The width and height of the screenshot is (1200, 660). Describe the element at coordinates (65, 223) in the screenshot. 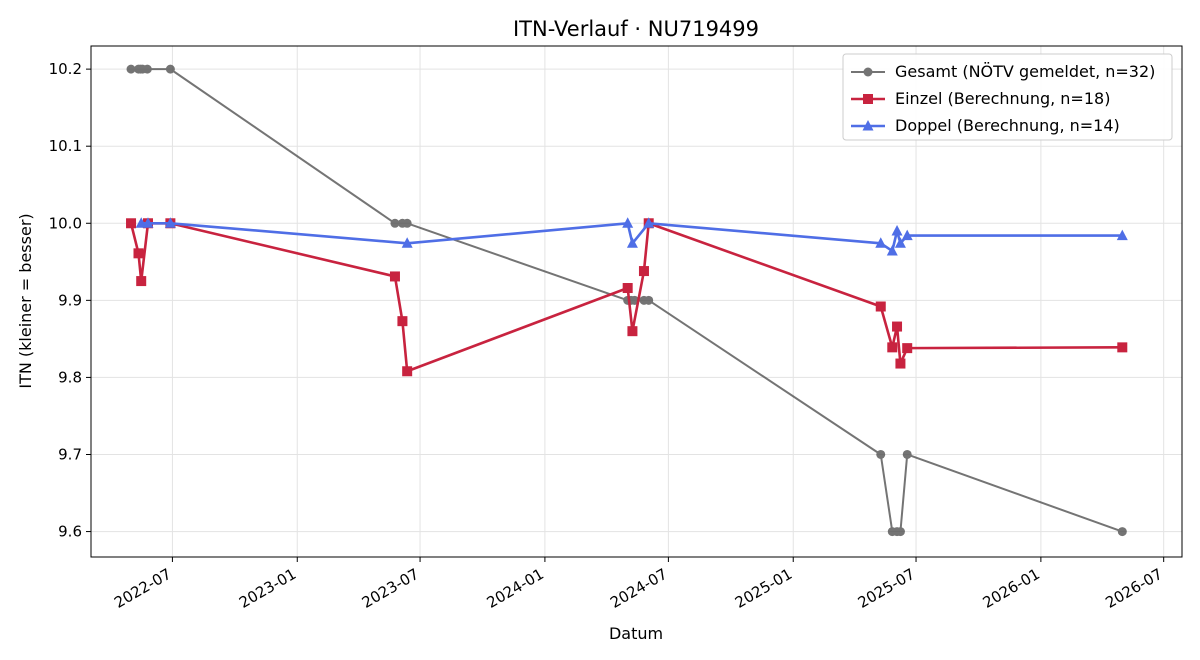

I see `y-tick-label: 10.0` at that location.